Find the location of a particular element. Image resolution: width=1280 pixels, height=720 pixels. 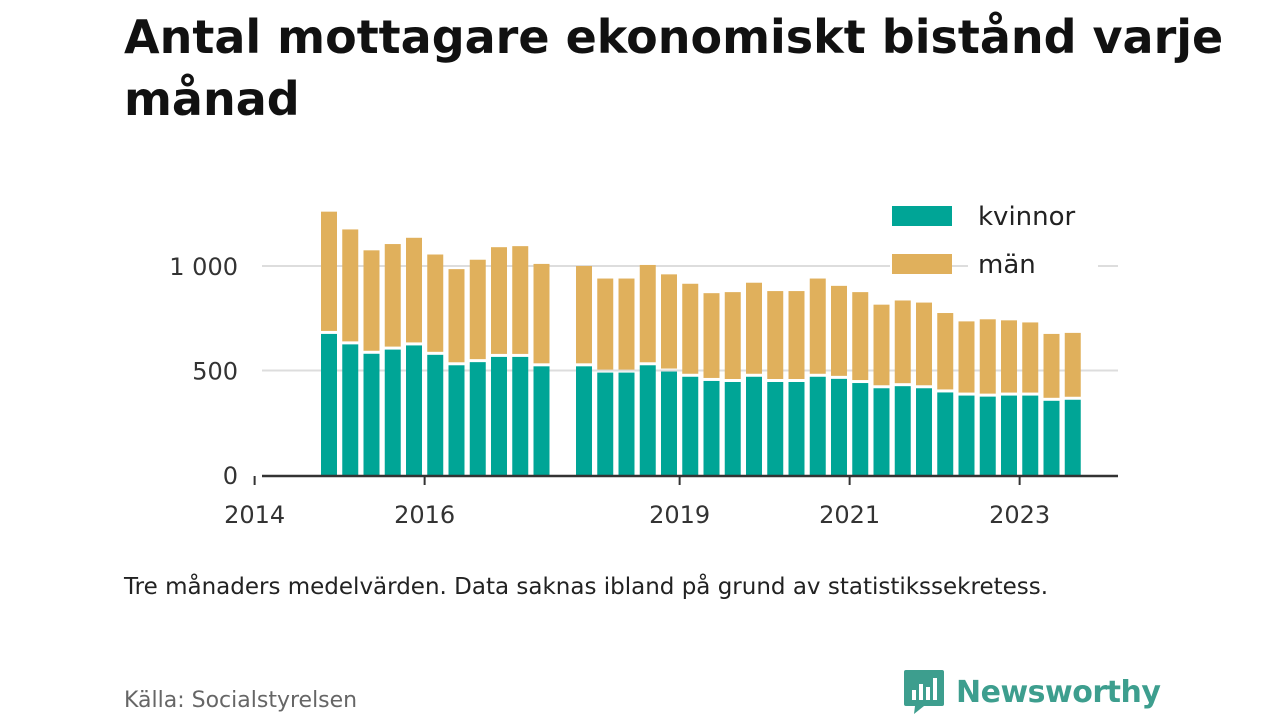

x-tick-label: 2014 is located at coordinates (254, 515).